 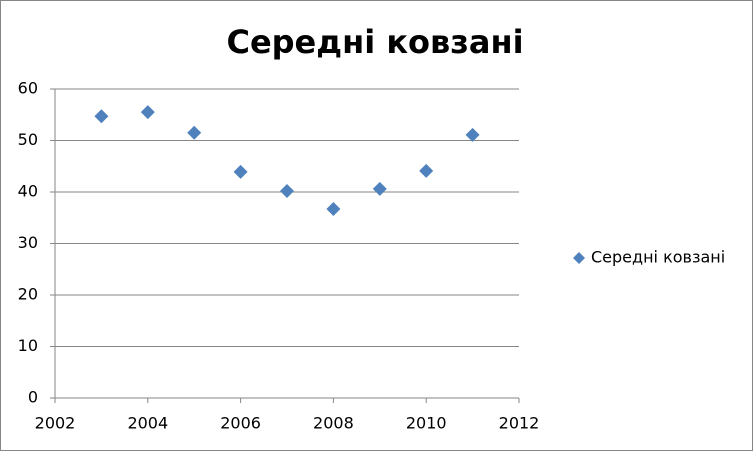 I want to click on x-tick-label: 2006, so click(x=240, y=423).